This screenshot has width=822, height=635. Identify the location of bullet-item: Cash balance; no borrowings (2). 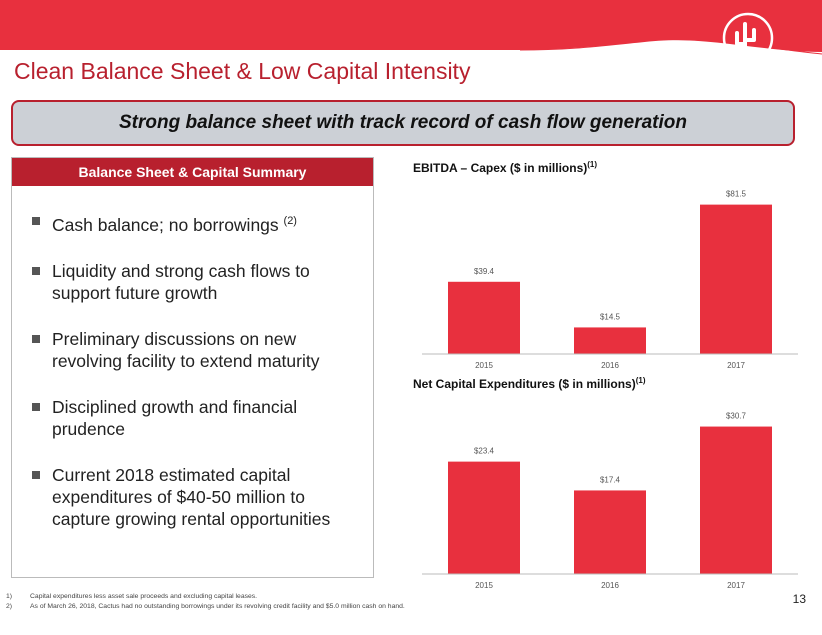
(197, 223).